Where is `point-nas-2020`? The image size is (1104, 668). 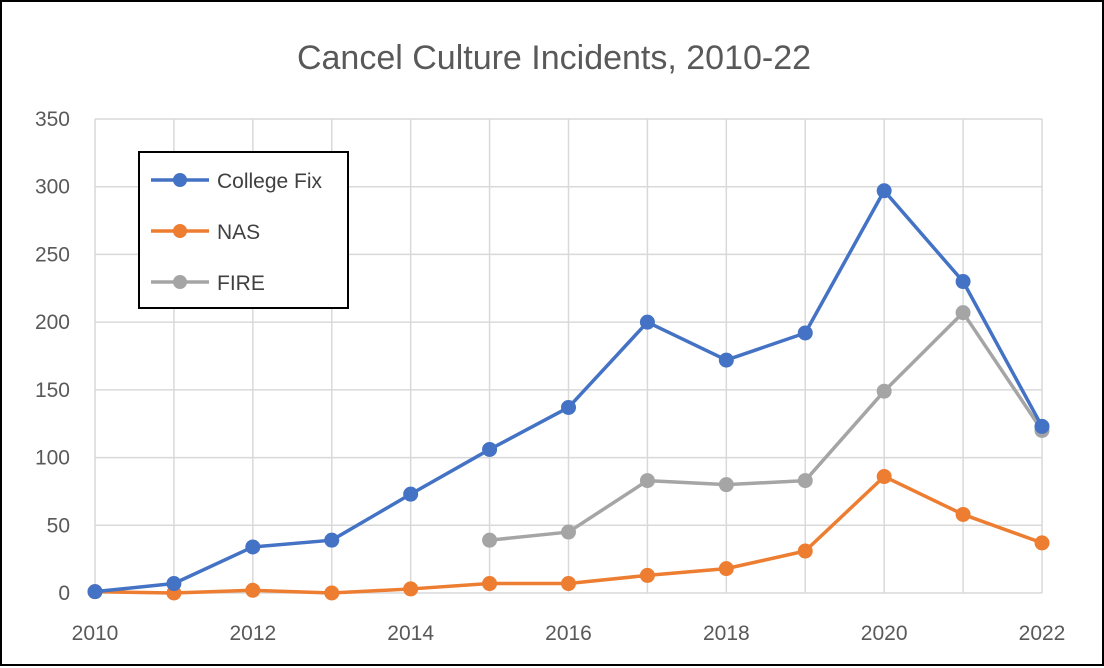
point-nas-2020 is located at coordinates (884, 477).